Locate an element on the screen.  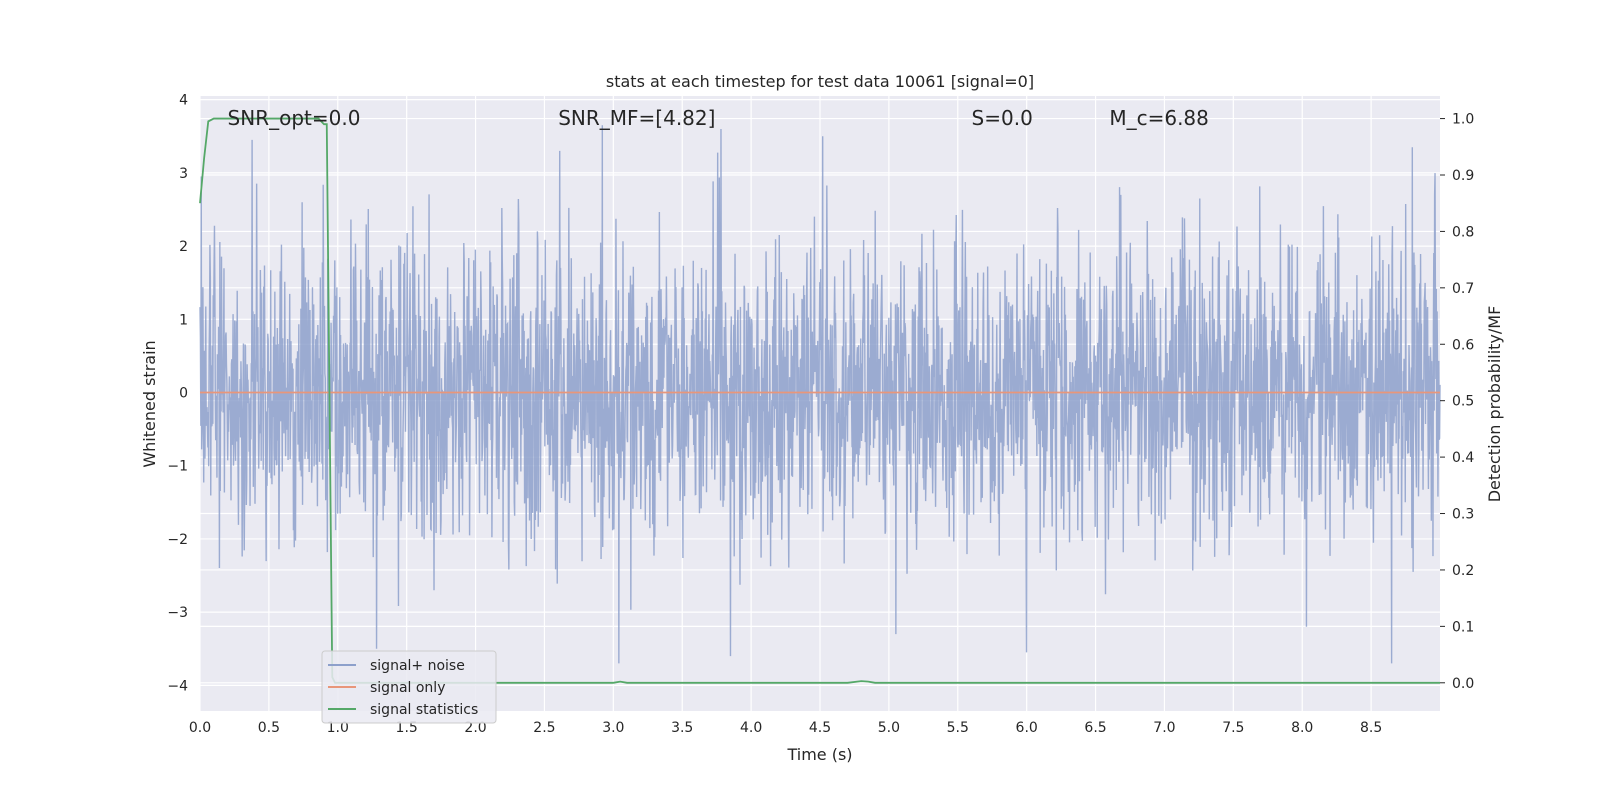
legend-entry: signal only is located at coordinates (407, 688).